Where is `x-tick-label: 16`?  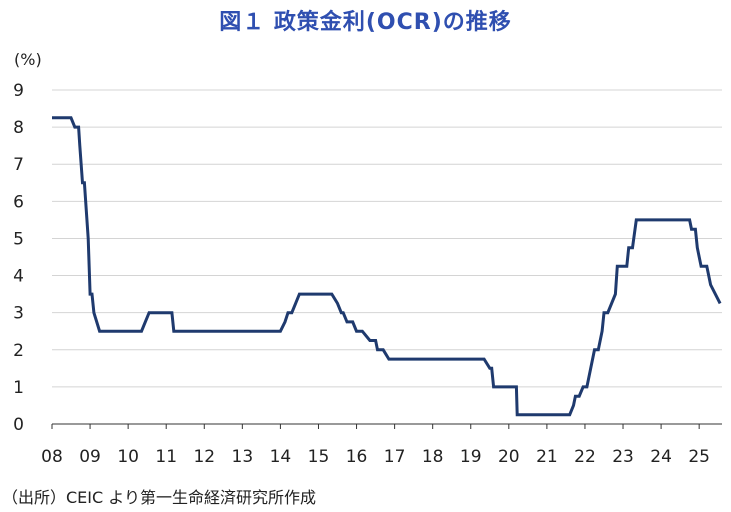
x-tick-label: 16 is located at coordinates (357, 457).